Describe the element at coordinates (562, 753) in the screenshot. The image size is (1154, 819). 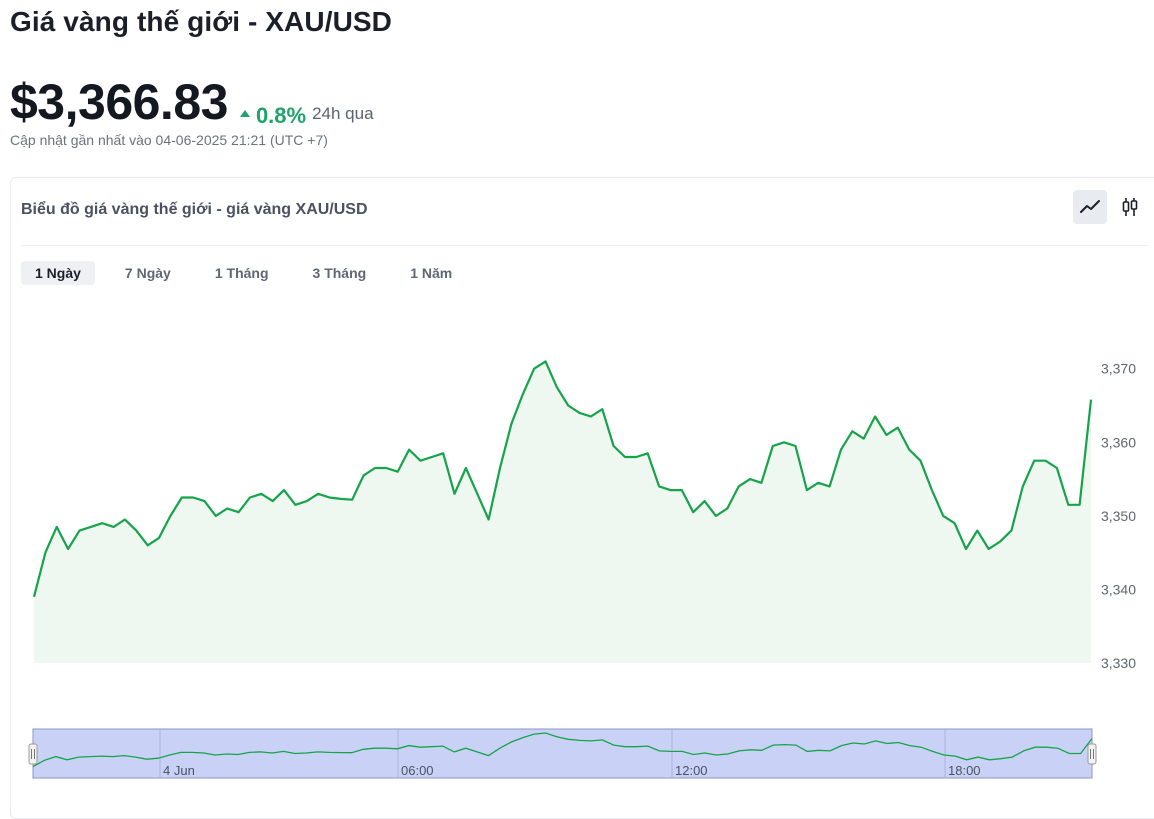
I see `navigator: 4 Jun 06:00 12:00 18:00` at that location.